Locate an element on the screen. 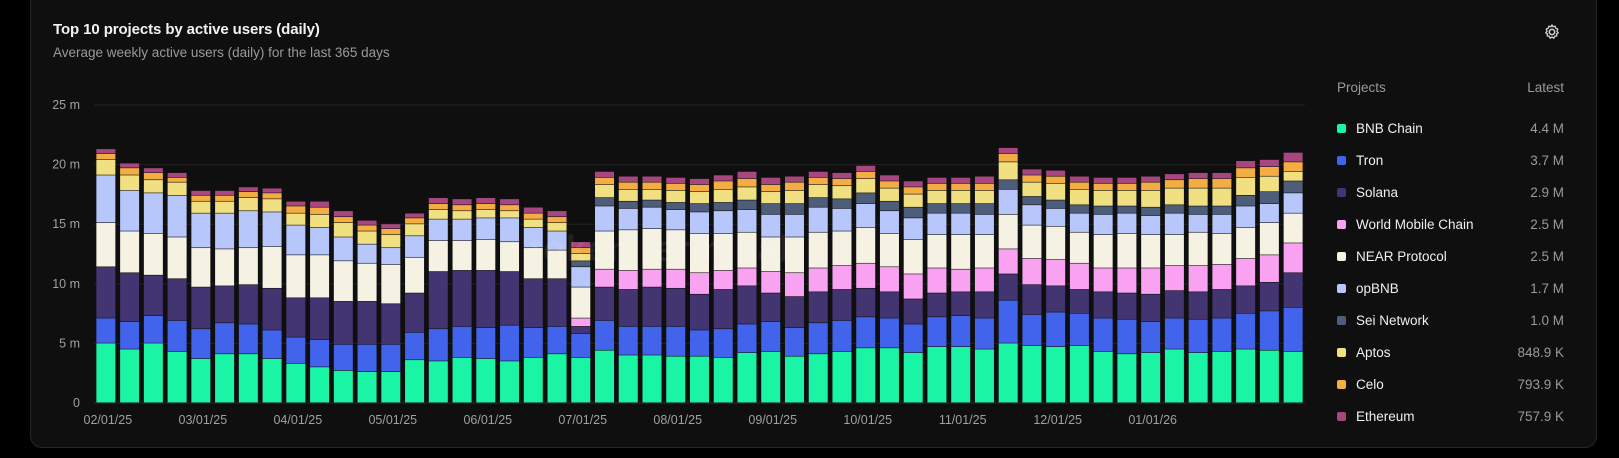 This screenshot has height=458, width=1619. legend-item: Celo 793.9 K is located at coordinates (1450, 384).